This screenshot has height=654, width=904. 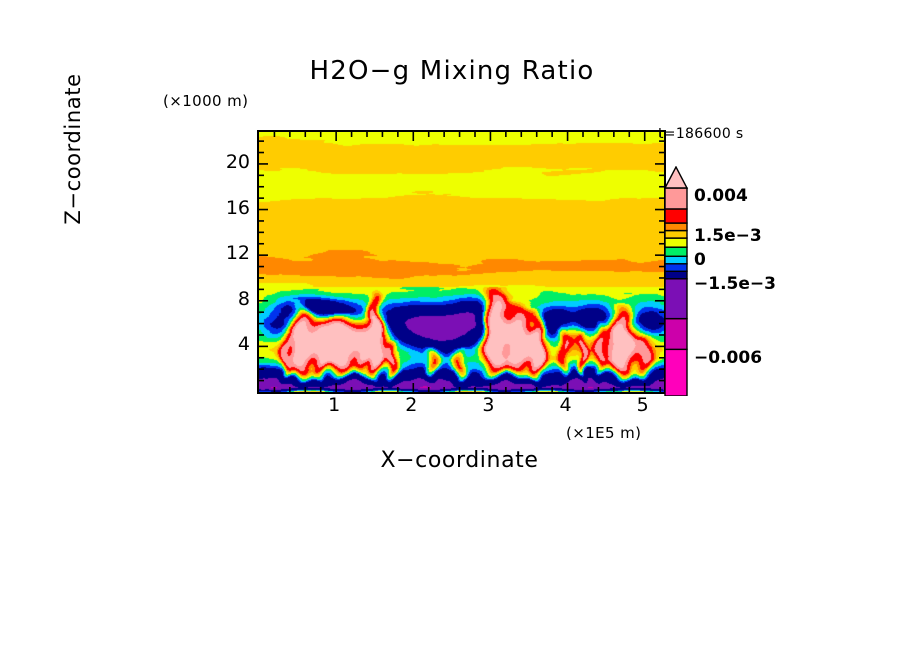 What do you see at coordinates (243, 344) in the screenshot?
I see `y-tick-label: 4` at bounding box center [243, 344].